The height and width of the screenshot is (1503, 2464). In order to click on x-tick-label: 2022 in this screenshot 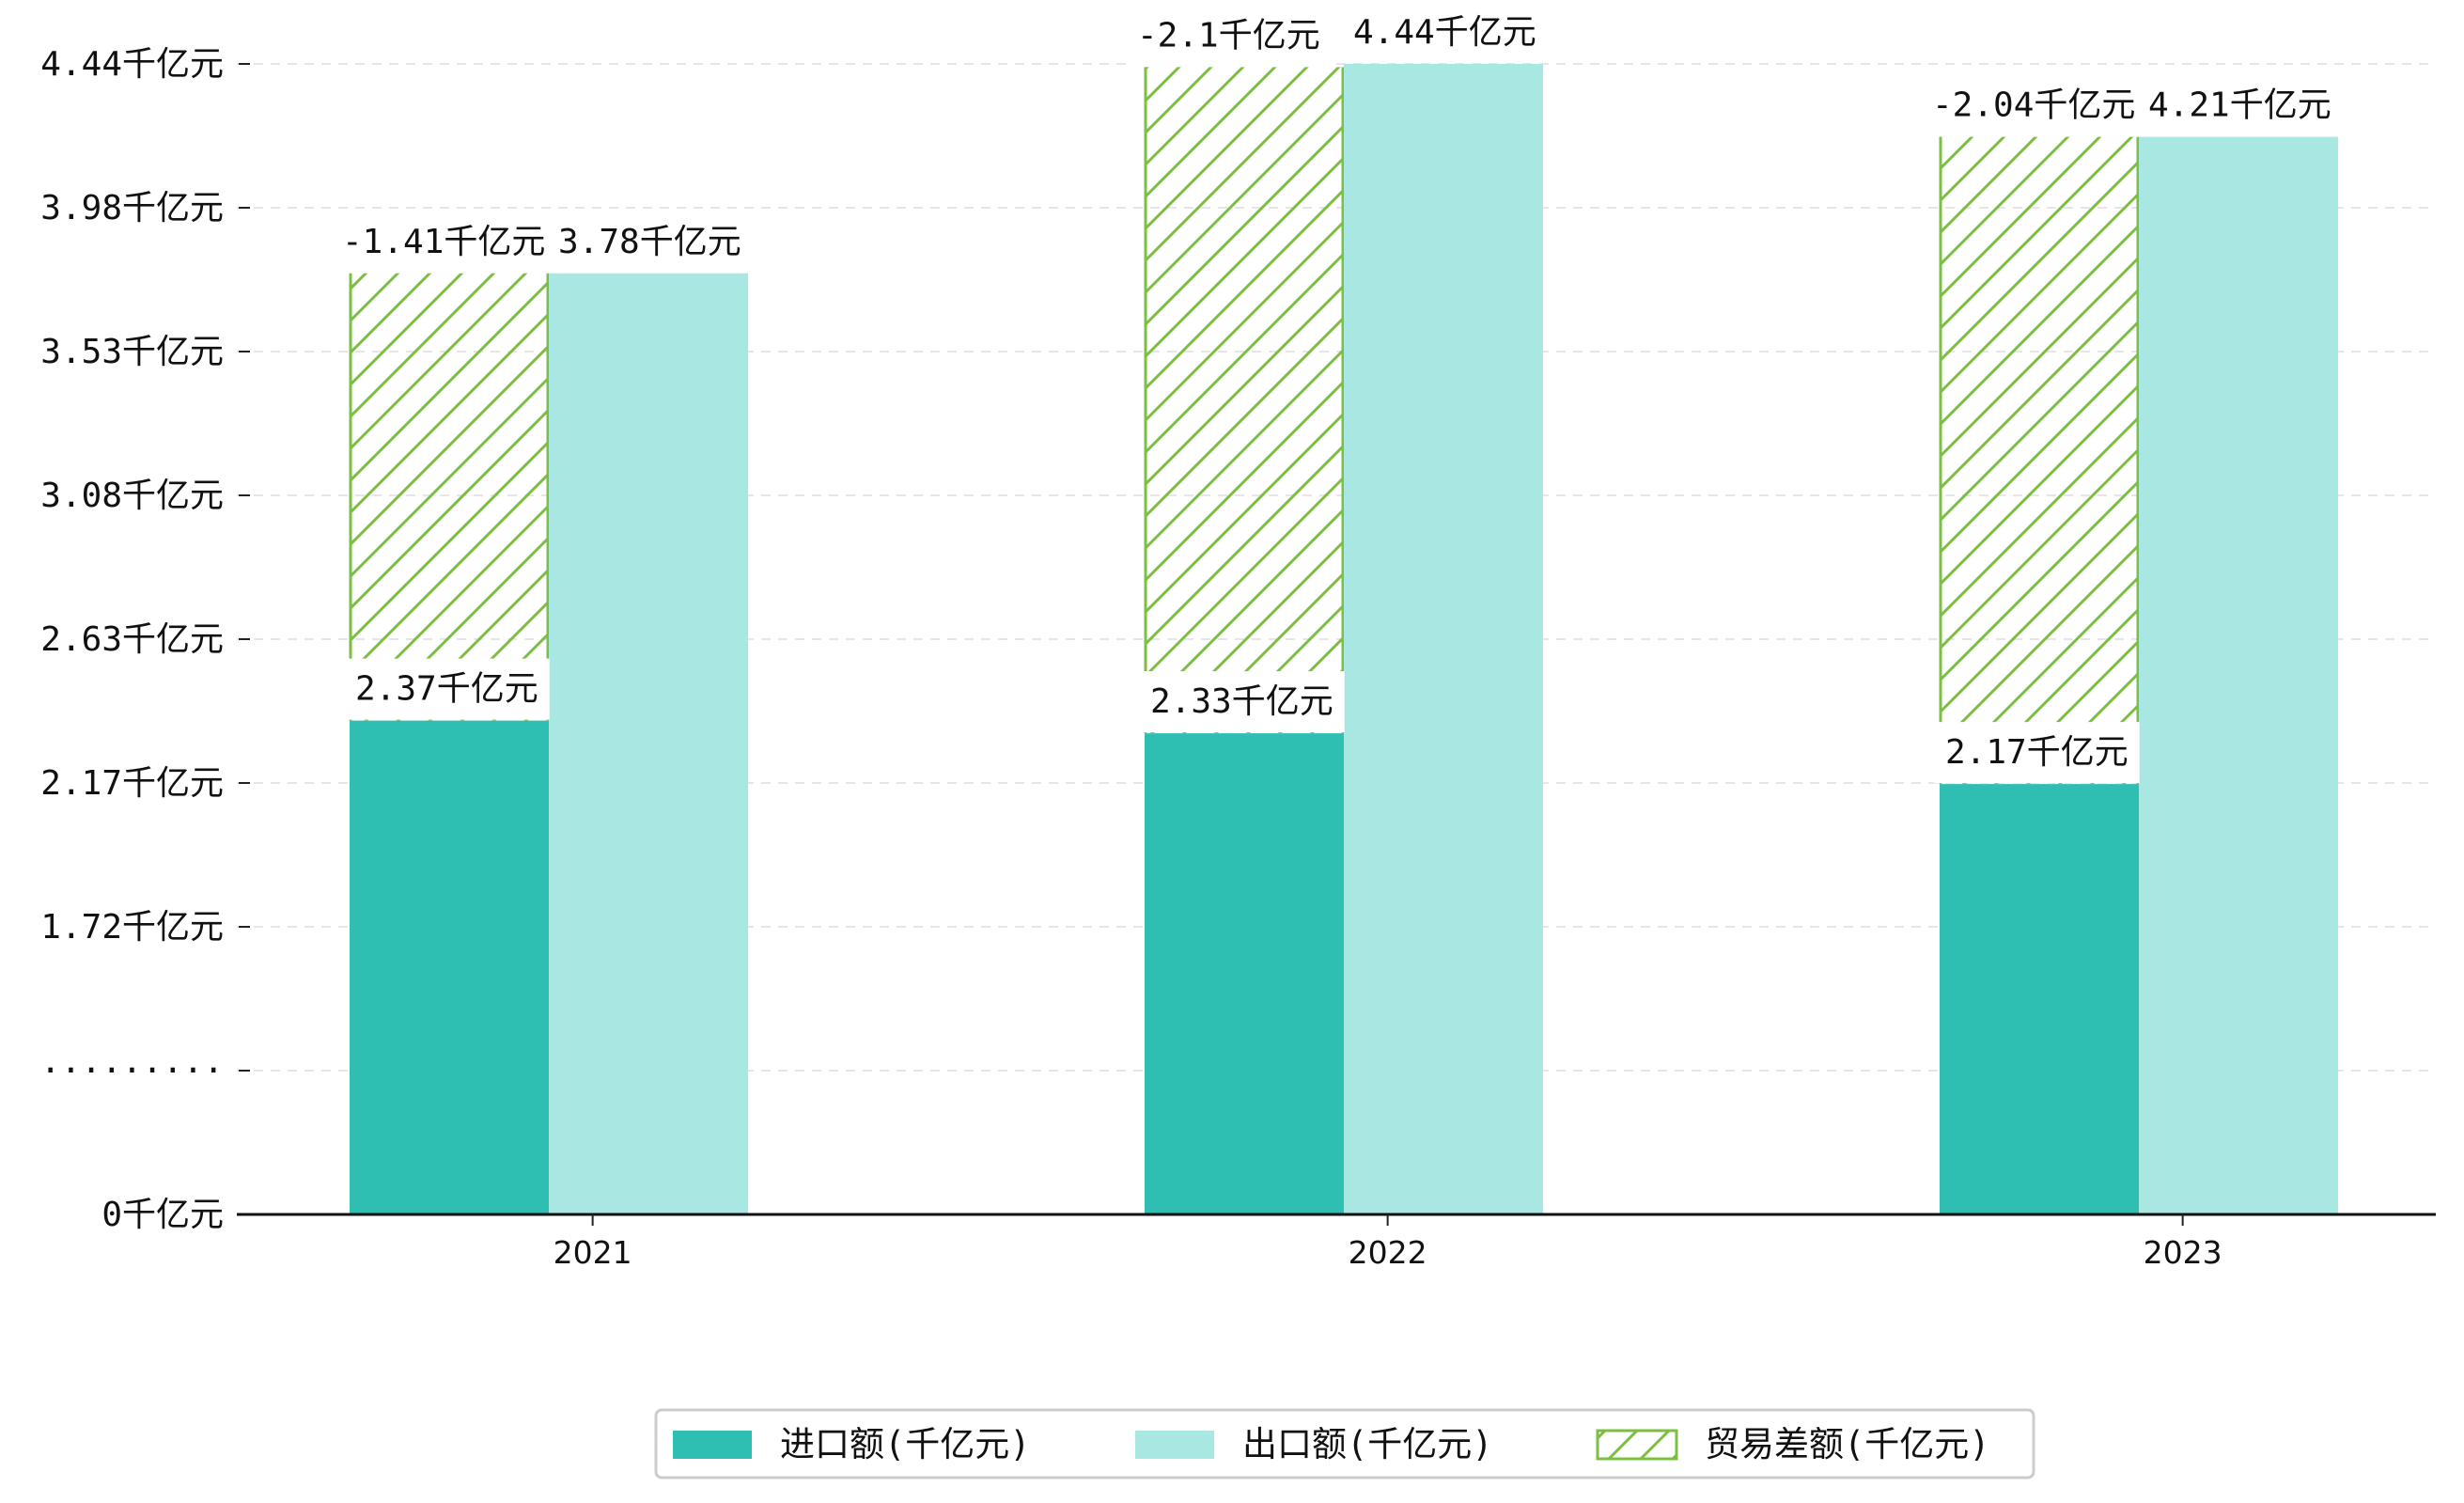, I will do `click(1388, 1252)`.